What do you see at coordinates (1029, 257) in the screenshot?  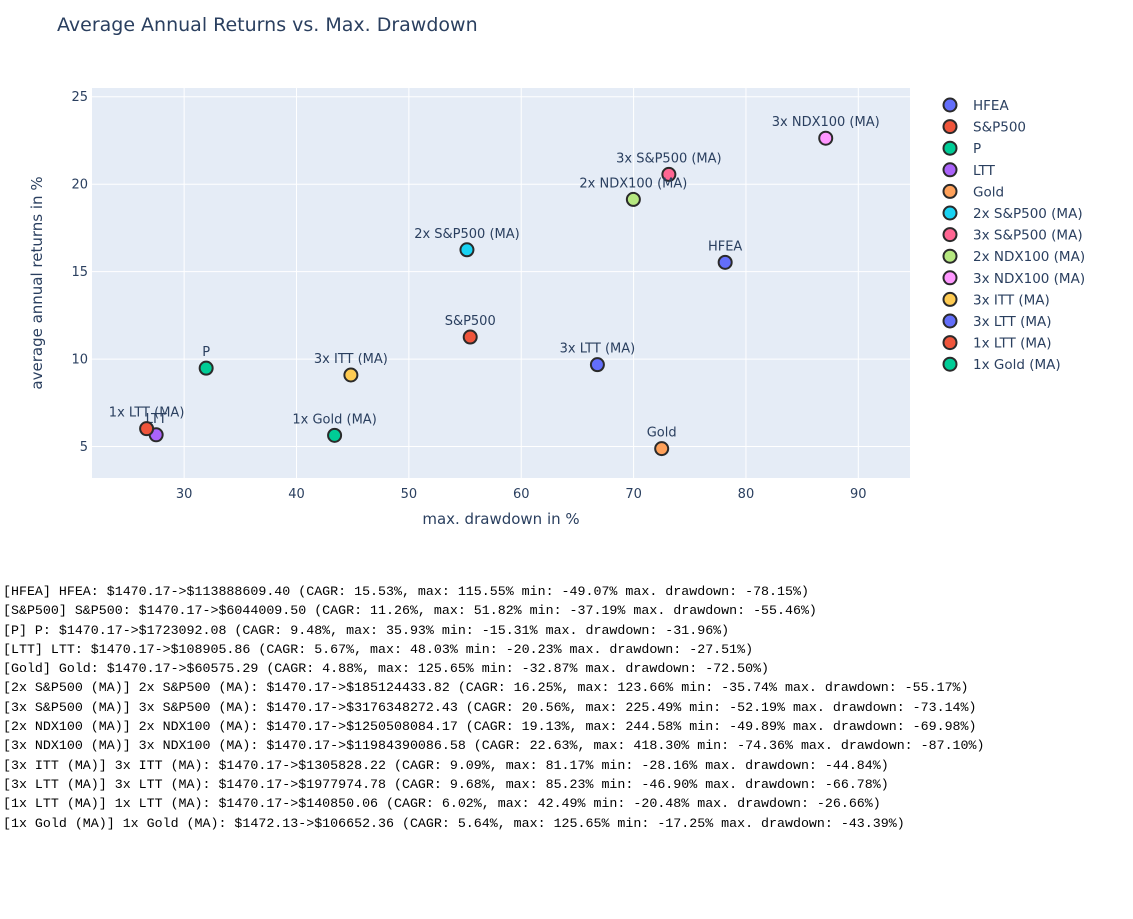 I see `legend-label: 2x NDX100 (MA)` at bounding box center [1029, 257].